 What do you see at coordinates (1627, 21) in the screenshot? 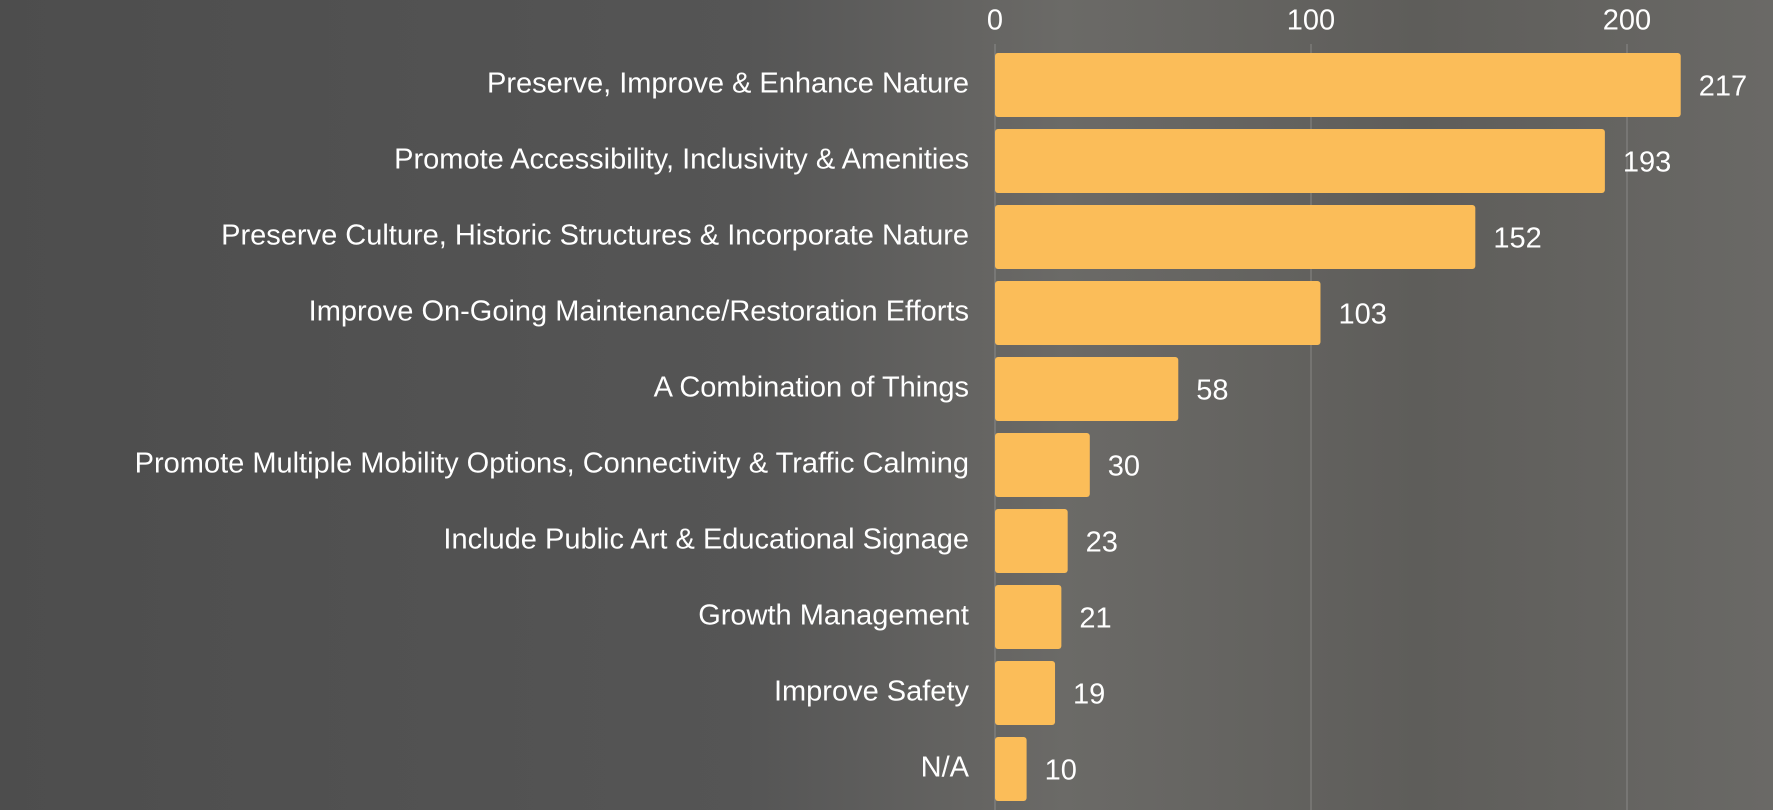
I see `x-tick-label: 200` at bounding box center [1627, 21].